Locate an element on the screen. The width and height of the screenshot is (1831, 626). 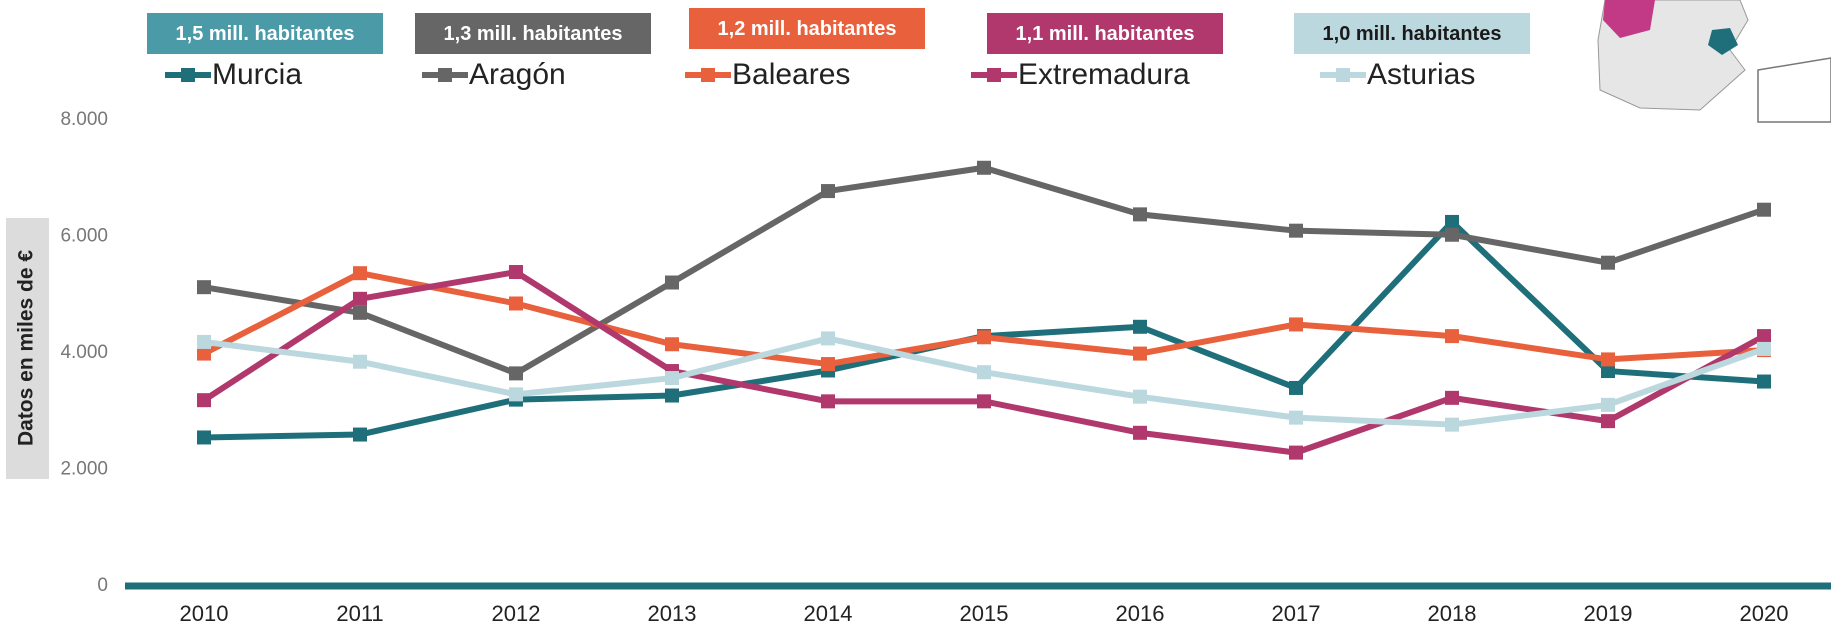
y-axis-label: Datos en miles de € is located at coordinates (26, 348).